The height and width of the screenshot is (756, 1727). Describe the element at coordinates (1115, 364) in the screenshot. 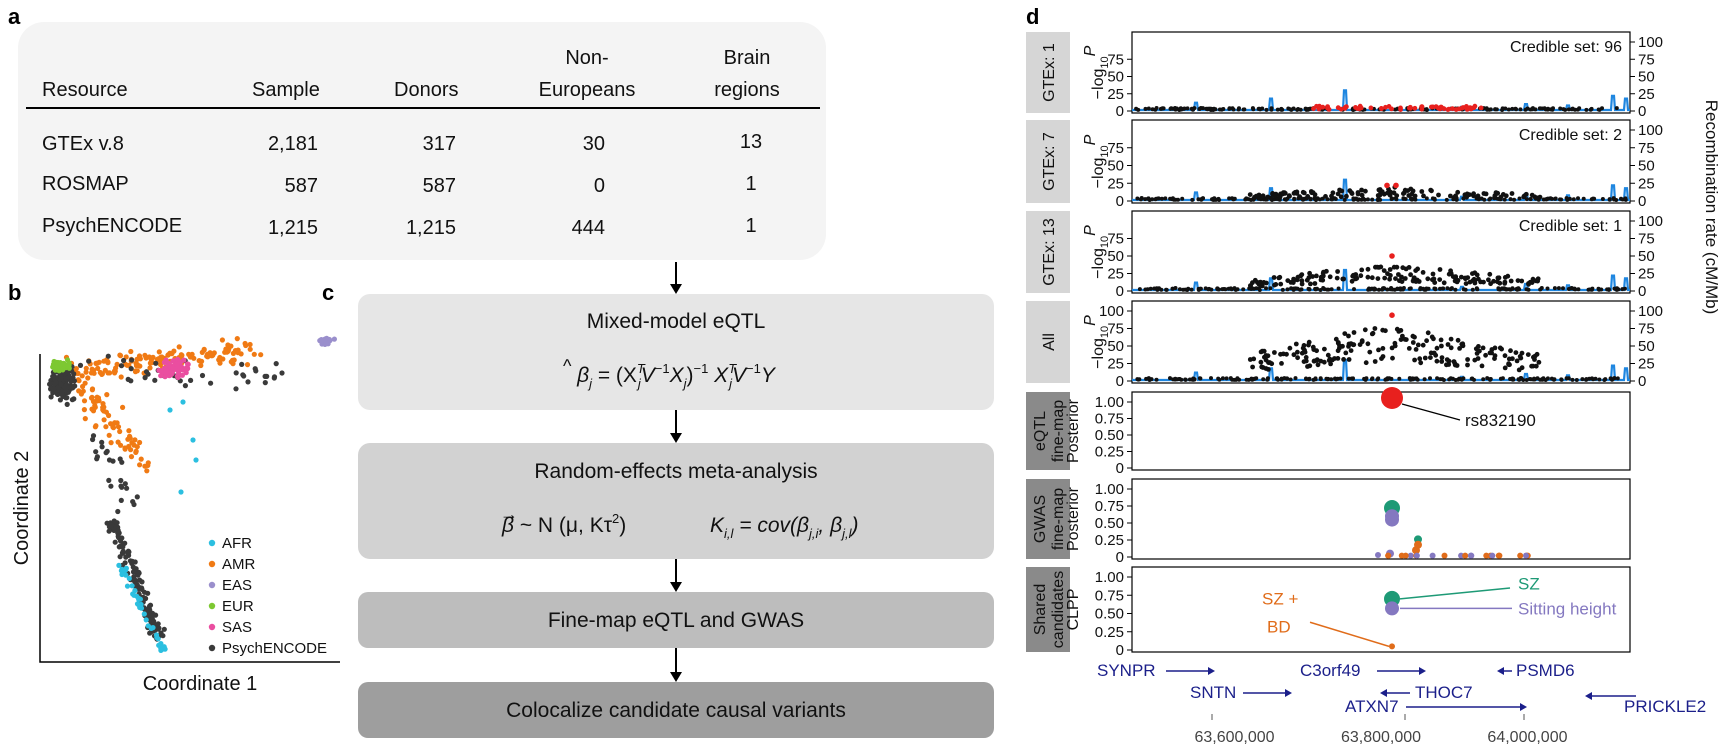

I see `tick-label: 25` at that location.